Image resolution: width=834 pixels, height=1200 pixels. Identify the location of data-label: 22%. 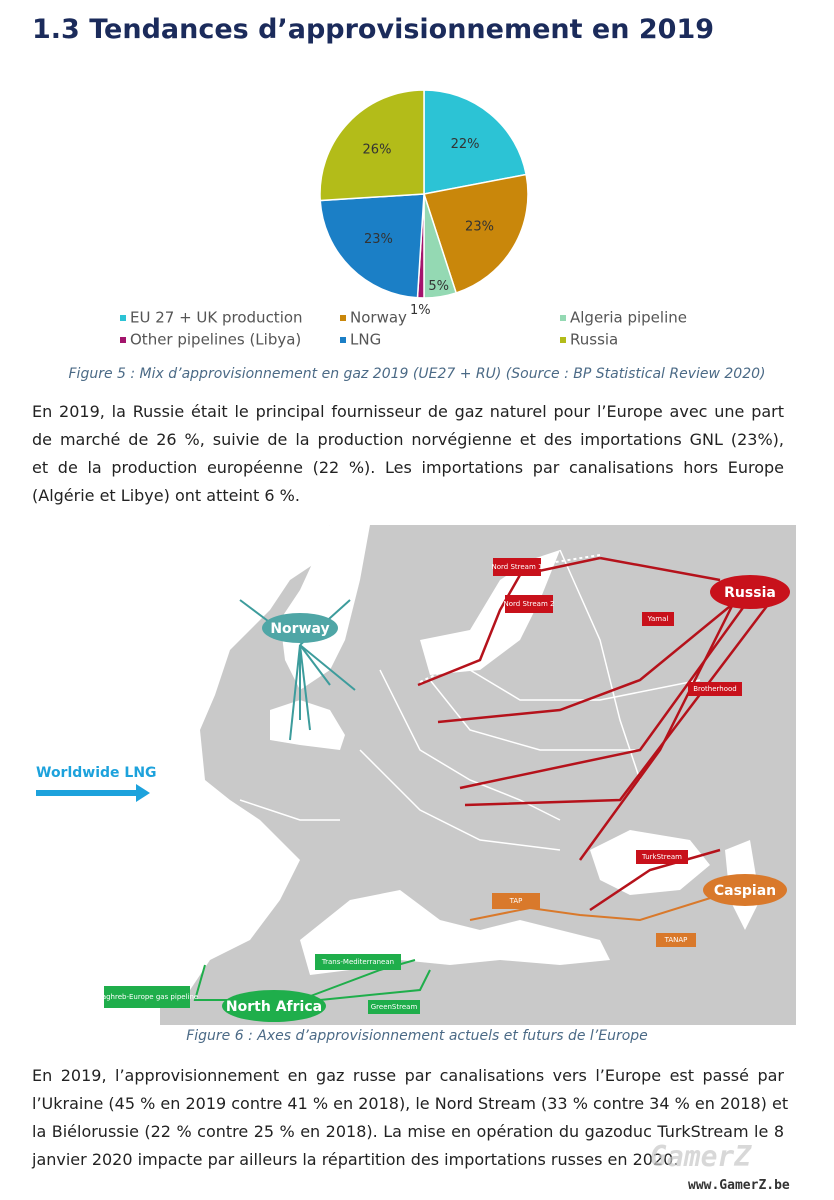
(465, 144).